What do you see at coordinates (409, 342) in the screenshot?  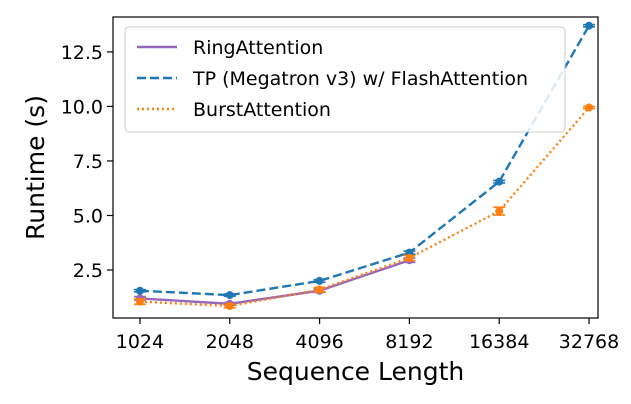 I see `x-tick-label: 8192` at bounding box center [409, 342].